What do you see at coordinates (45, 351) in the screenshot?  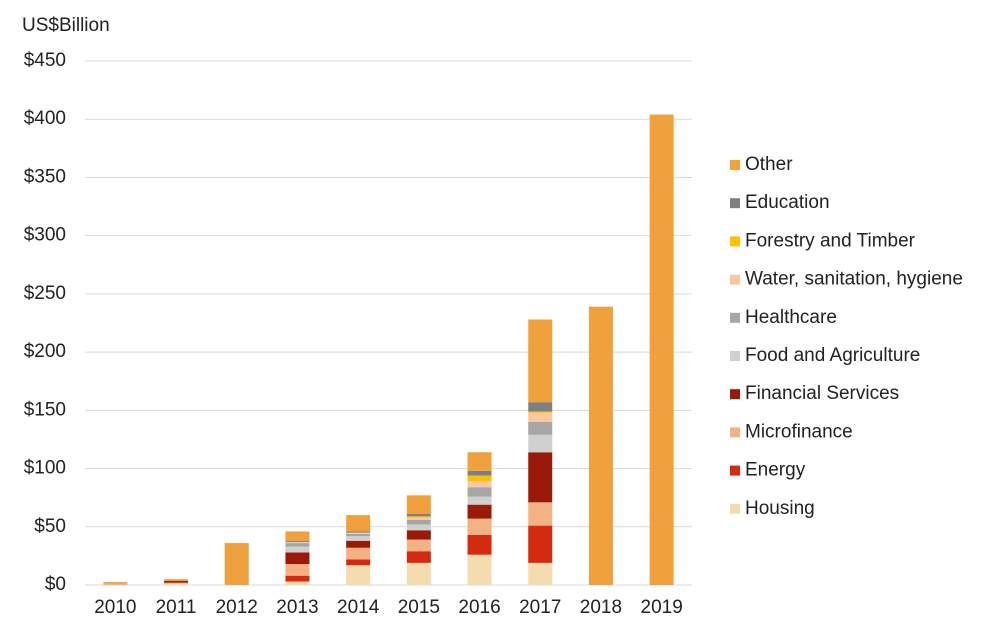 I see `y-tick-label: $200` at bounding box center [45, 351].